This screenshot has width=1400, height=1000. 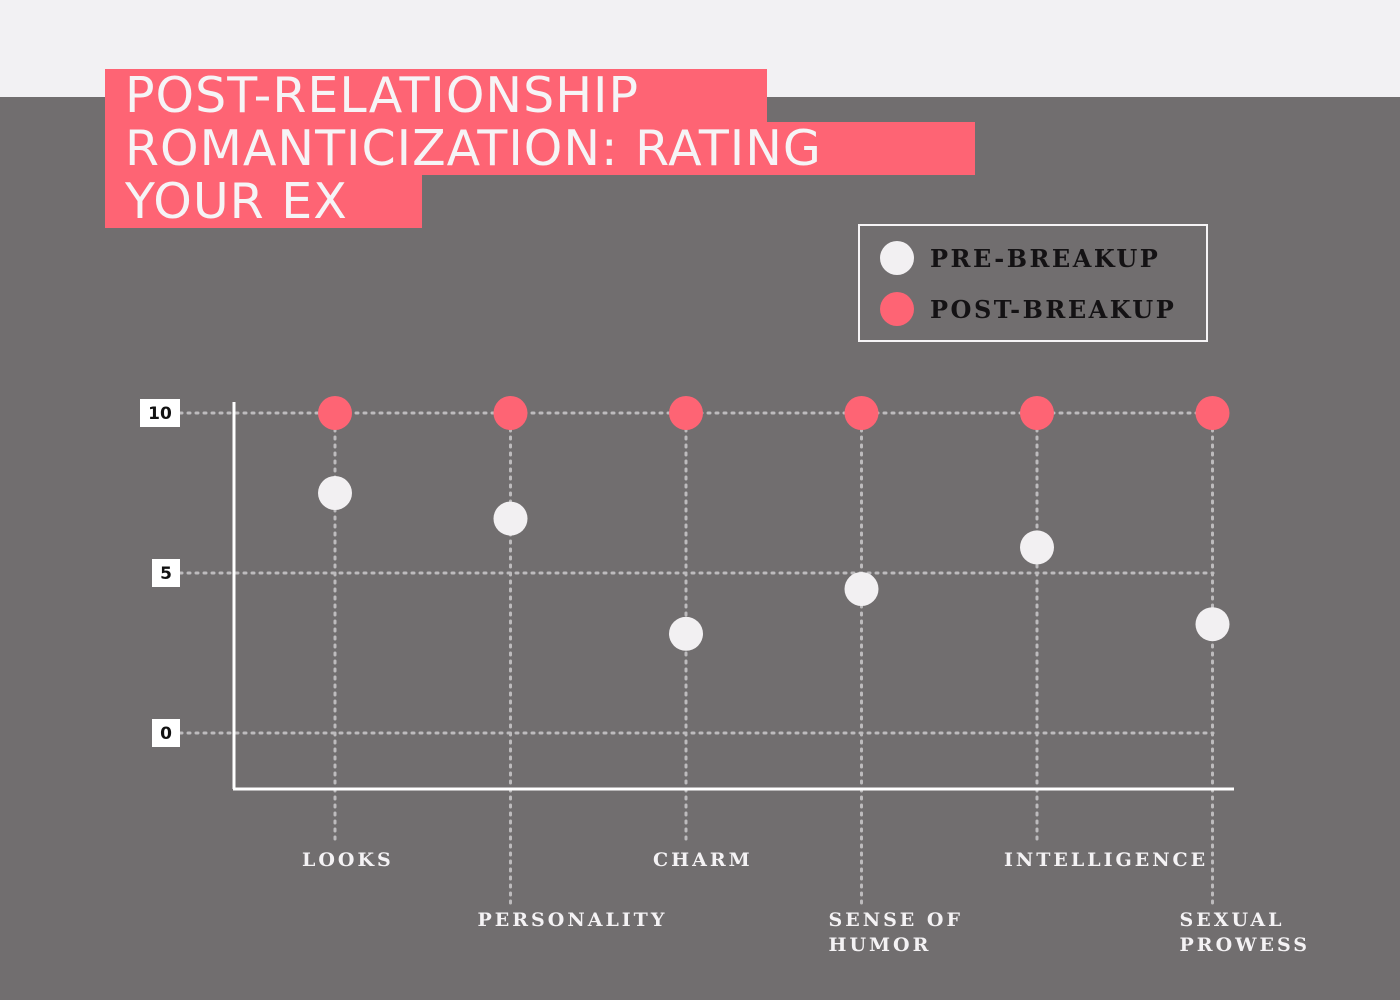 I want to click on title-line-3: YOUR EX, so click(x=263, y=201).